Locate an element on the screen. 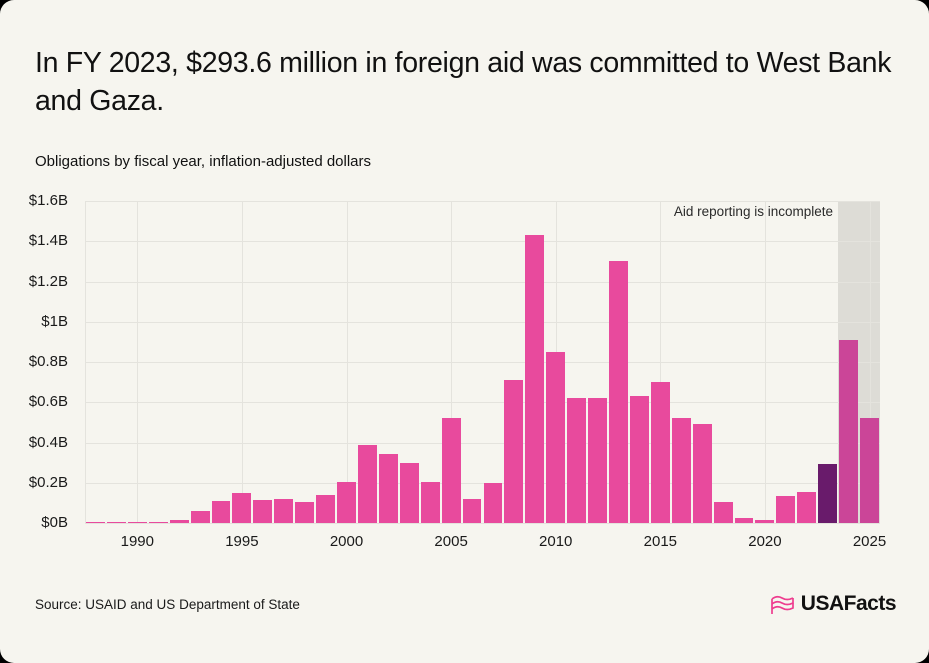 The width and height of the screenshot is (929, 663). bar-2000 is located at coordinates (346, 502).